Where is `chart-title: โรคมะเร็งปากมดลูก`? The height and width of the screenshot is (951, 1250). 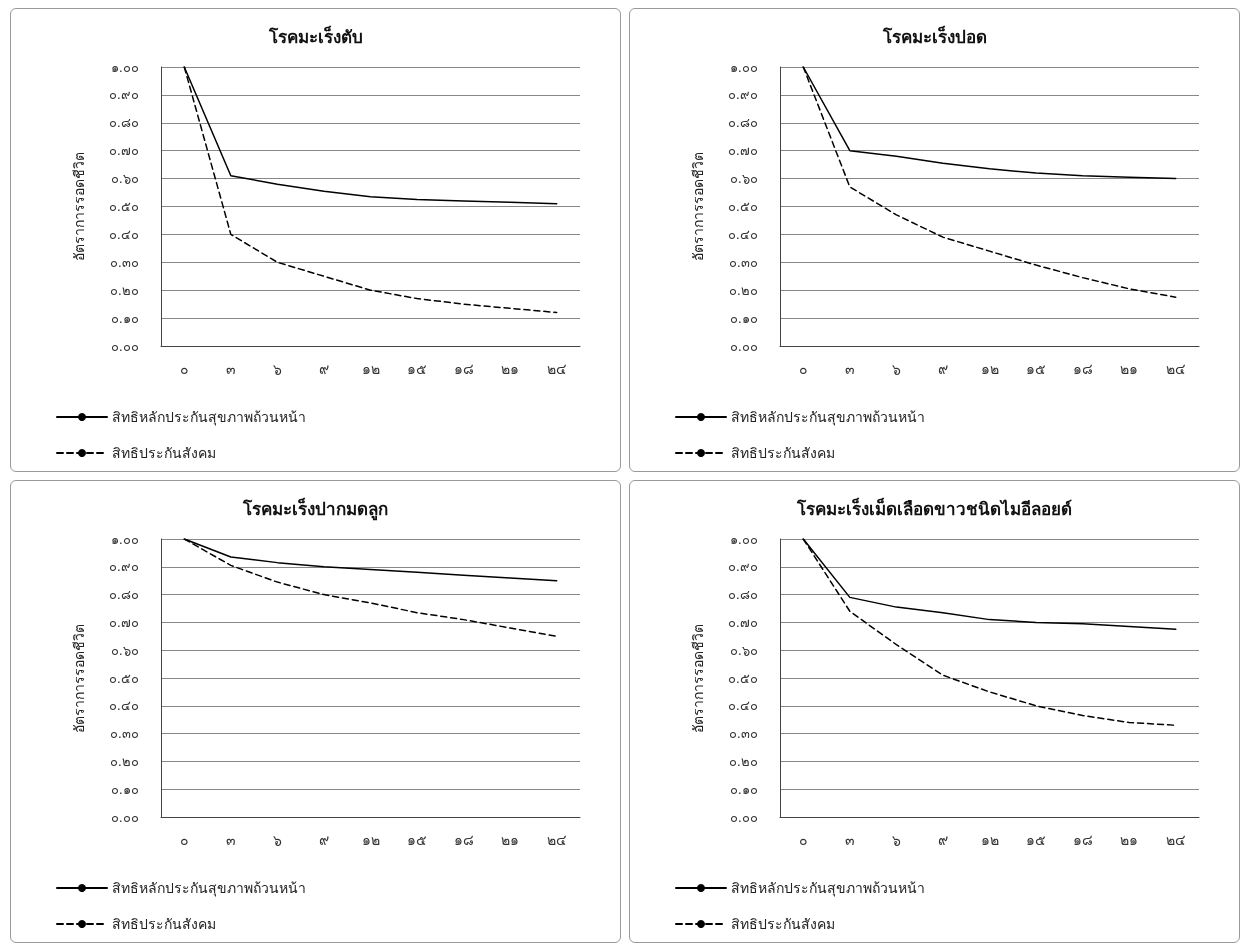 chart-title: โรคมะเร็งปากมดลูก is located at coordinates (315, 508).